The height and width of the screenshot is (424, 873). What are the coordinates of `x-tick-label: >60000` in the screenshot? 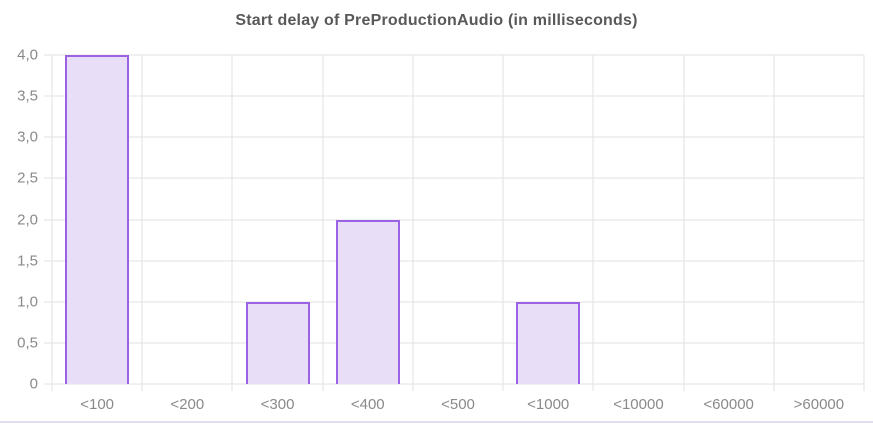 It's located at (819, 404).